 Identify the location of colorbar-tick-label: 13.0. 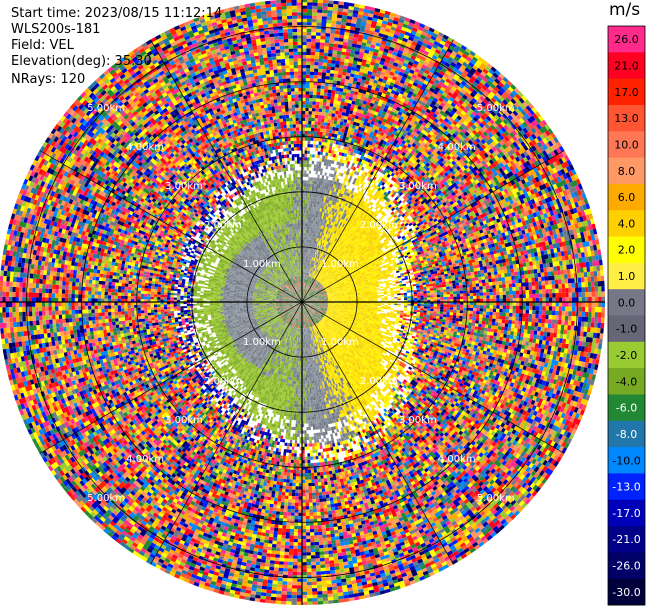
(626, 118).